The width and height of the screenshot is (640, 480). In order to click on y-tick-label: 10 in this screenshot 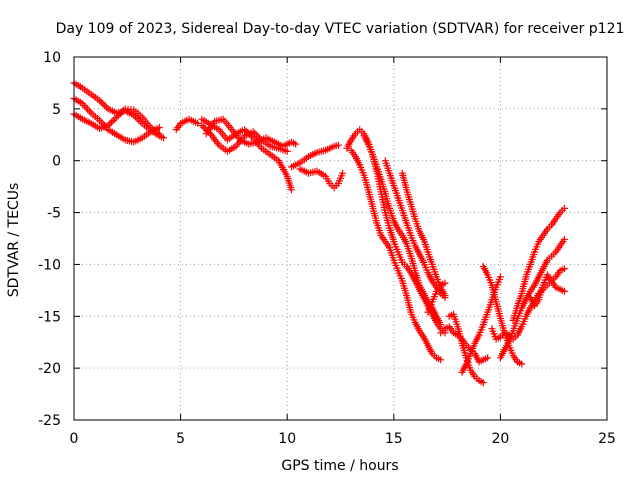, I will do `click(52, 58)`.